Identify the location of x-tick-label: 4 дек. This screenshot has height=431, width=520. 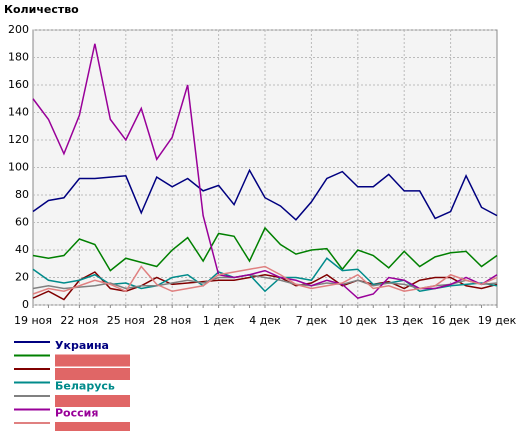
(265, 320).